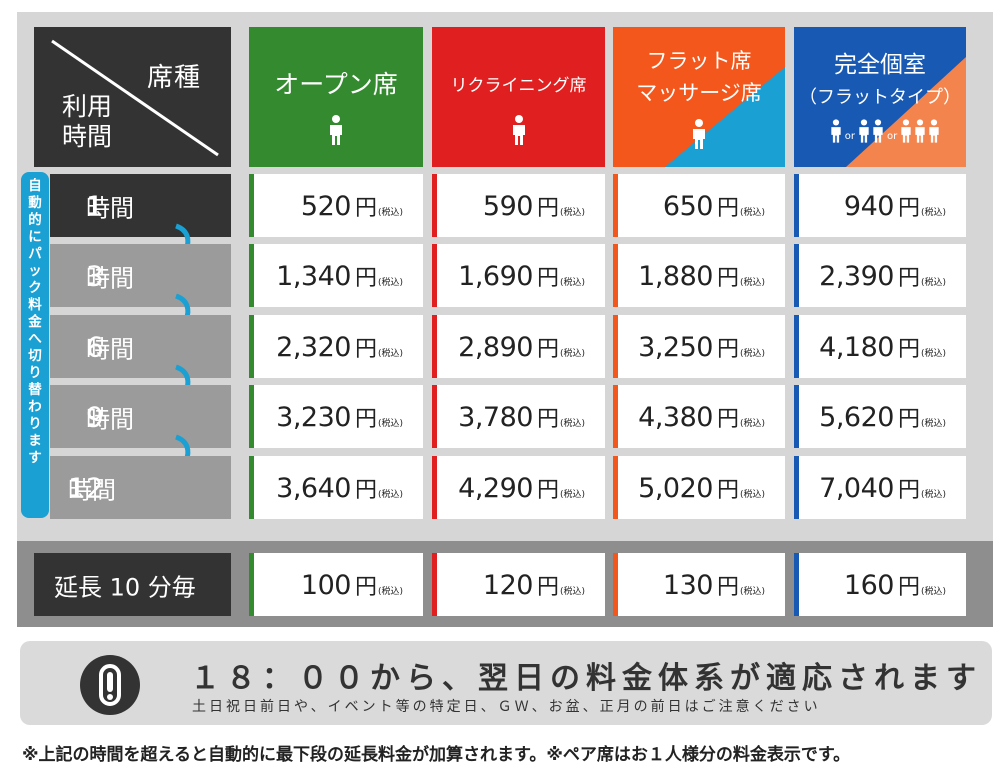 This screenshot has height=778, width=1007. What do you see at coordinates (534, 585) in the screenshot?
I see `price-value: 120 円(税込)` at bounding box center [534, 585].